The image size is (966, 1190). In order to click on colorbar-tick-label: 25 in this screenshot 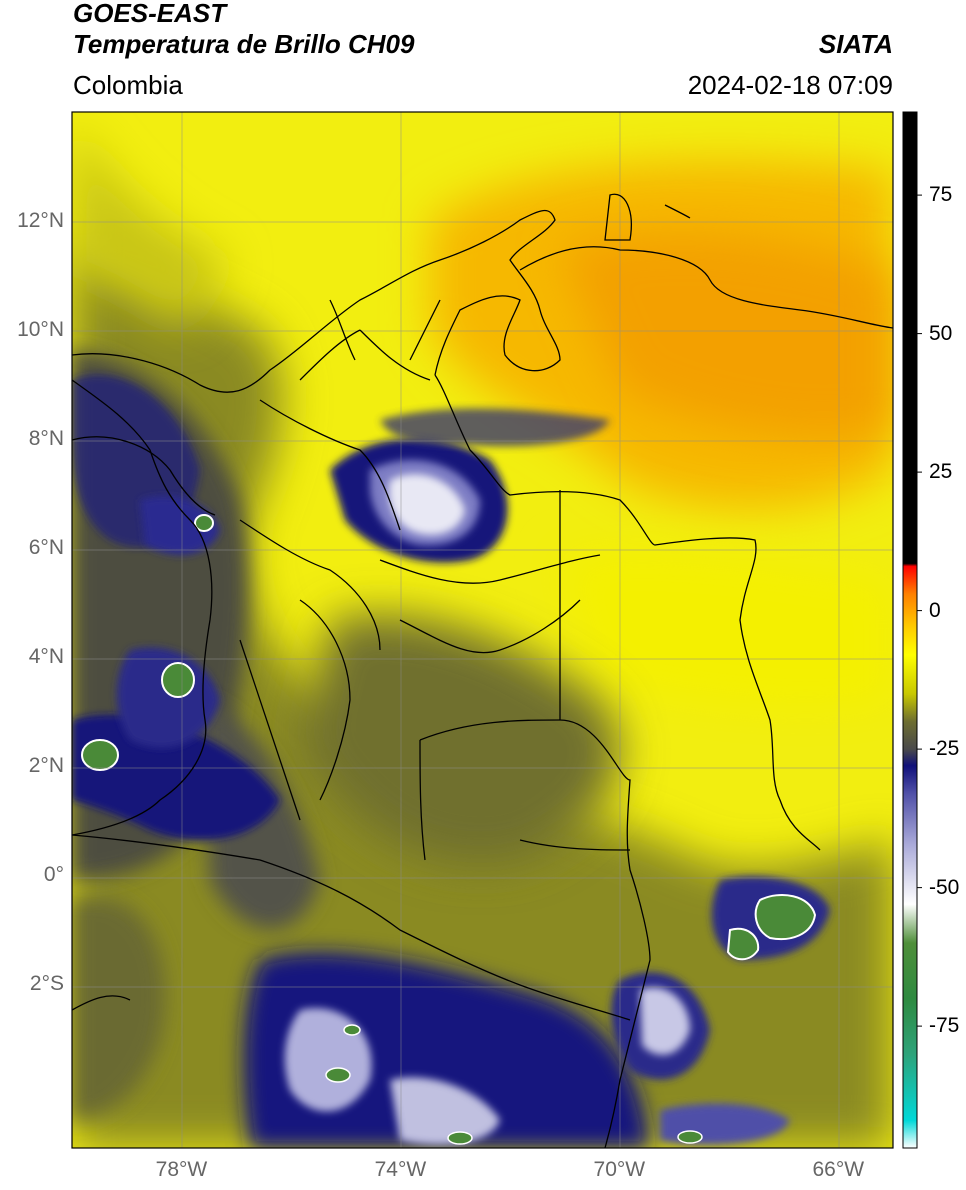, I will do `click(941, 472)`.